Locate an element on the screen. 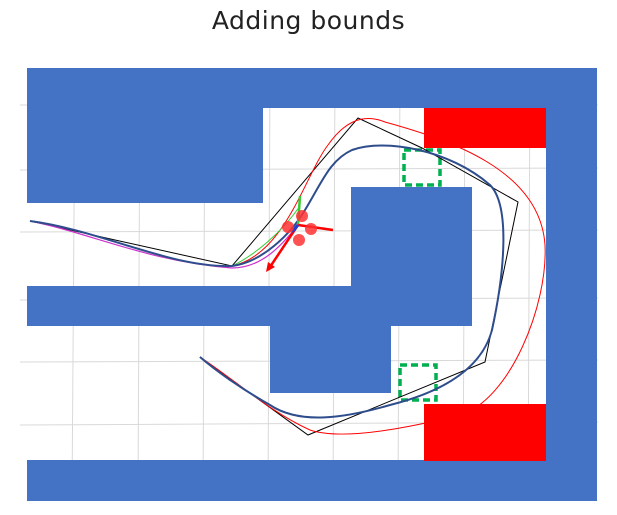  bound-region-bottom is located at coordinates (485, 432).